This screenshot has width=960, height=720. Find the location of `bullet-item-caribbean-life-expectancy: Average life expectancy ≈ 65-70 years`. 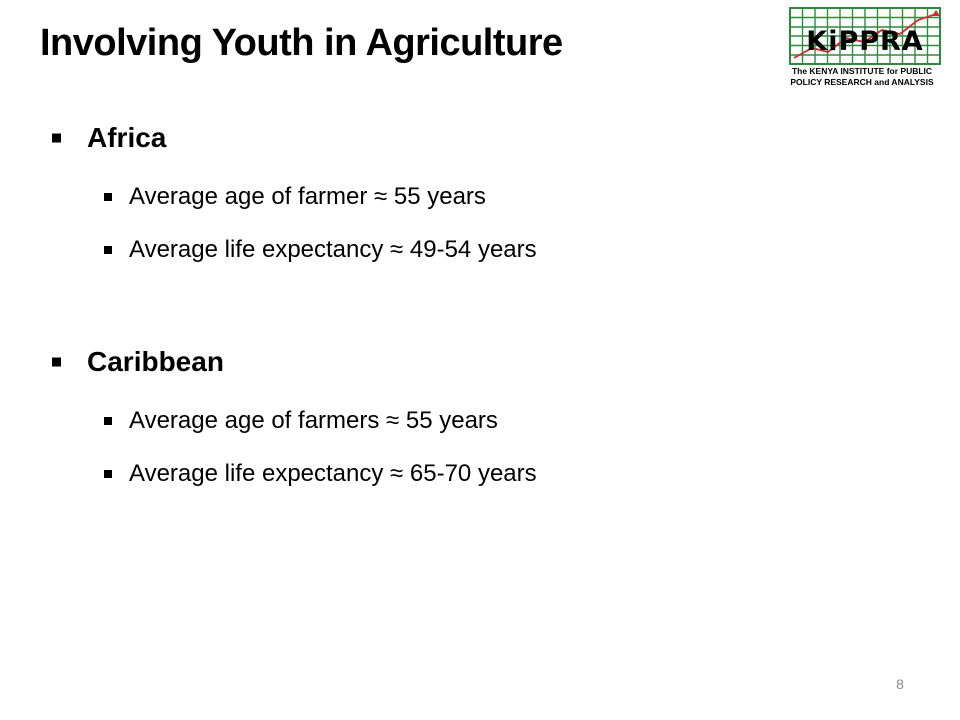

bullet-item-caribbean-life-expectancy: Average life expectancy ≈ 65-70 years is located at coordinates (320, 474).